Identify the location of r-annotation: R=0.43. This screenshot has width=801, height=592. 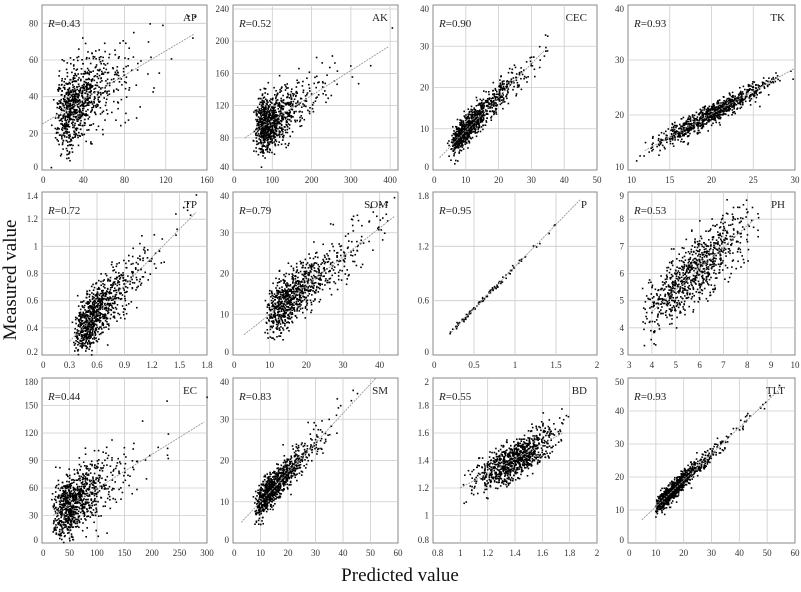
(64, 24).